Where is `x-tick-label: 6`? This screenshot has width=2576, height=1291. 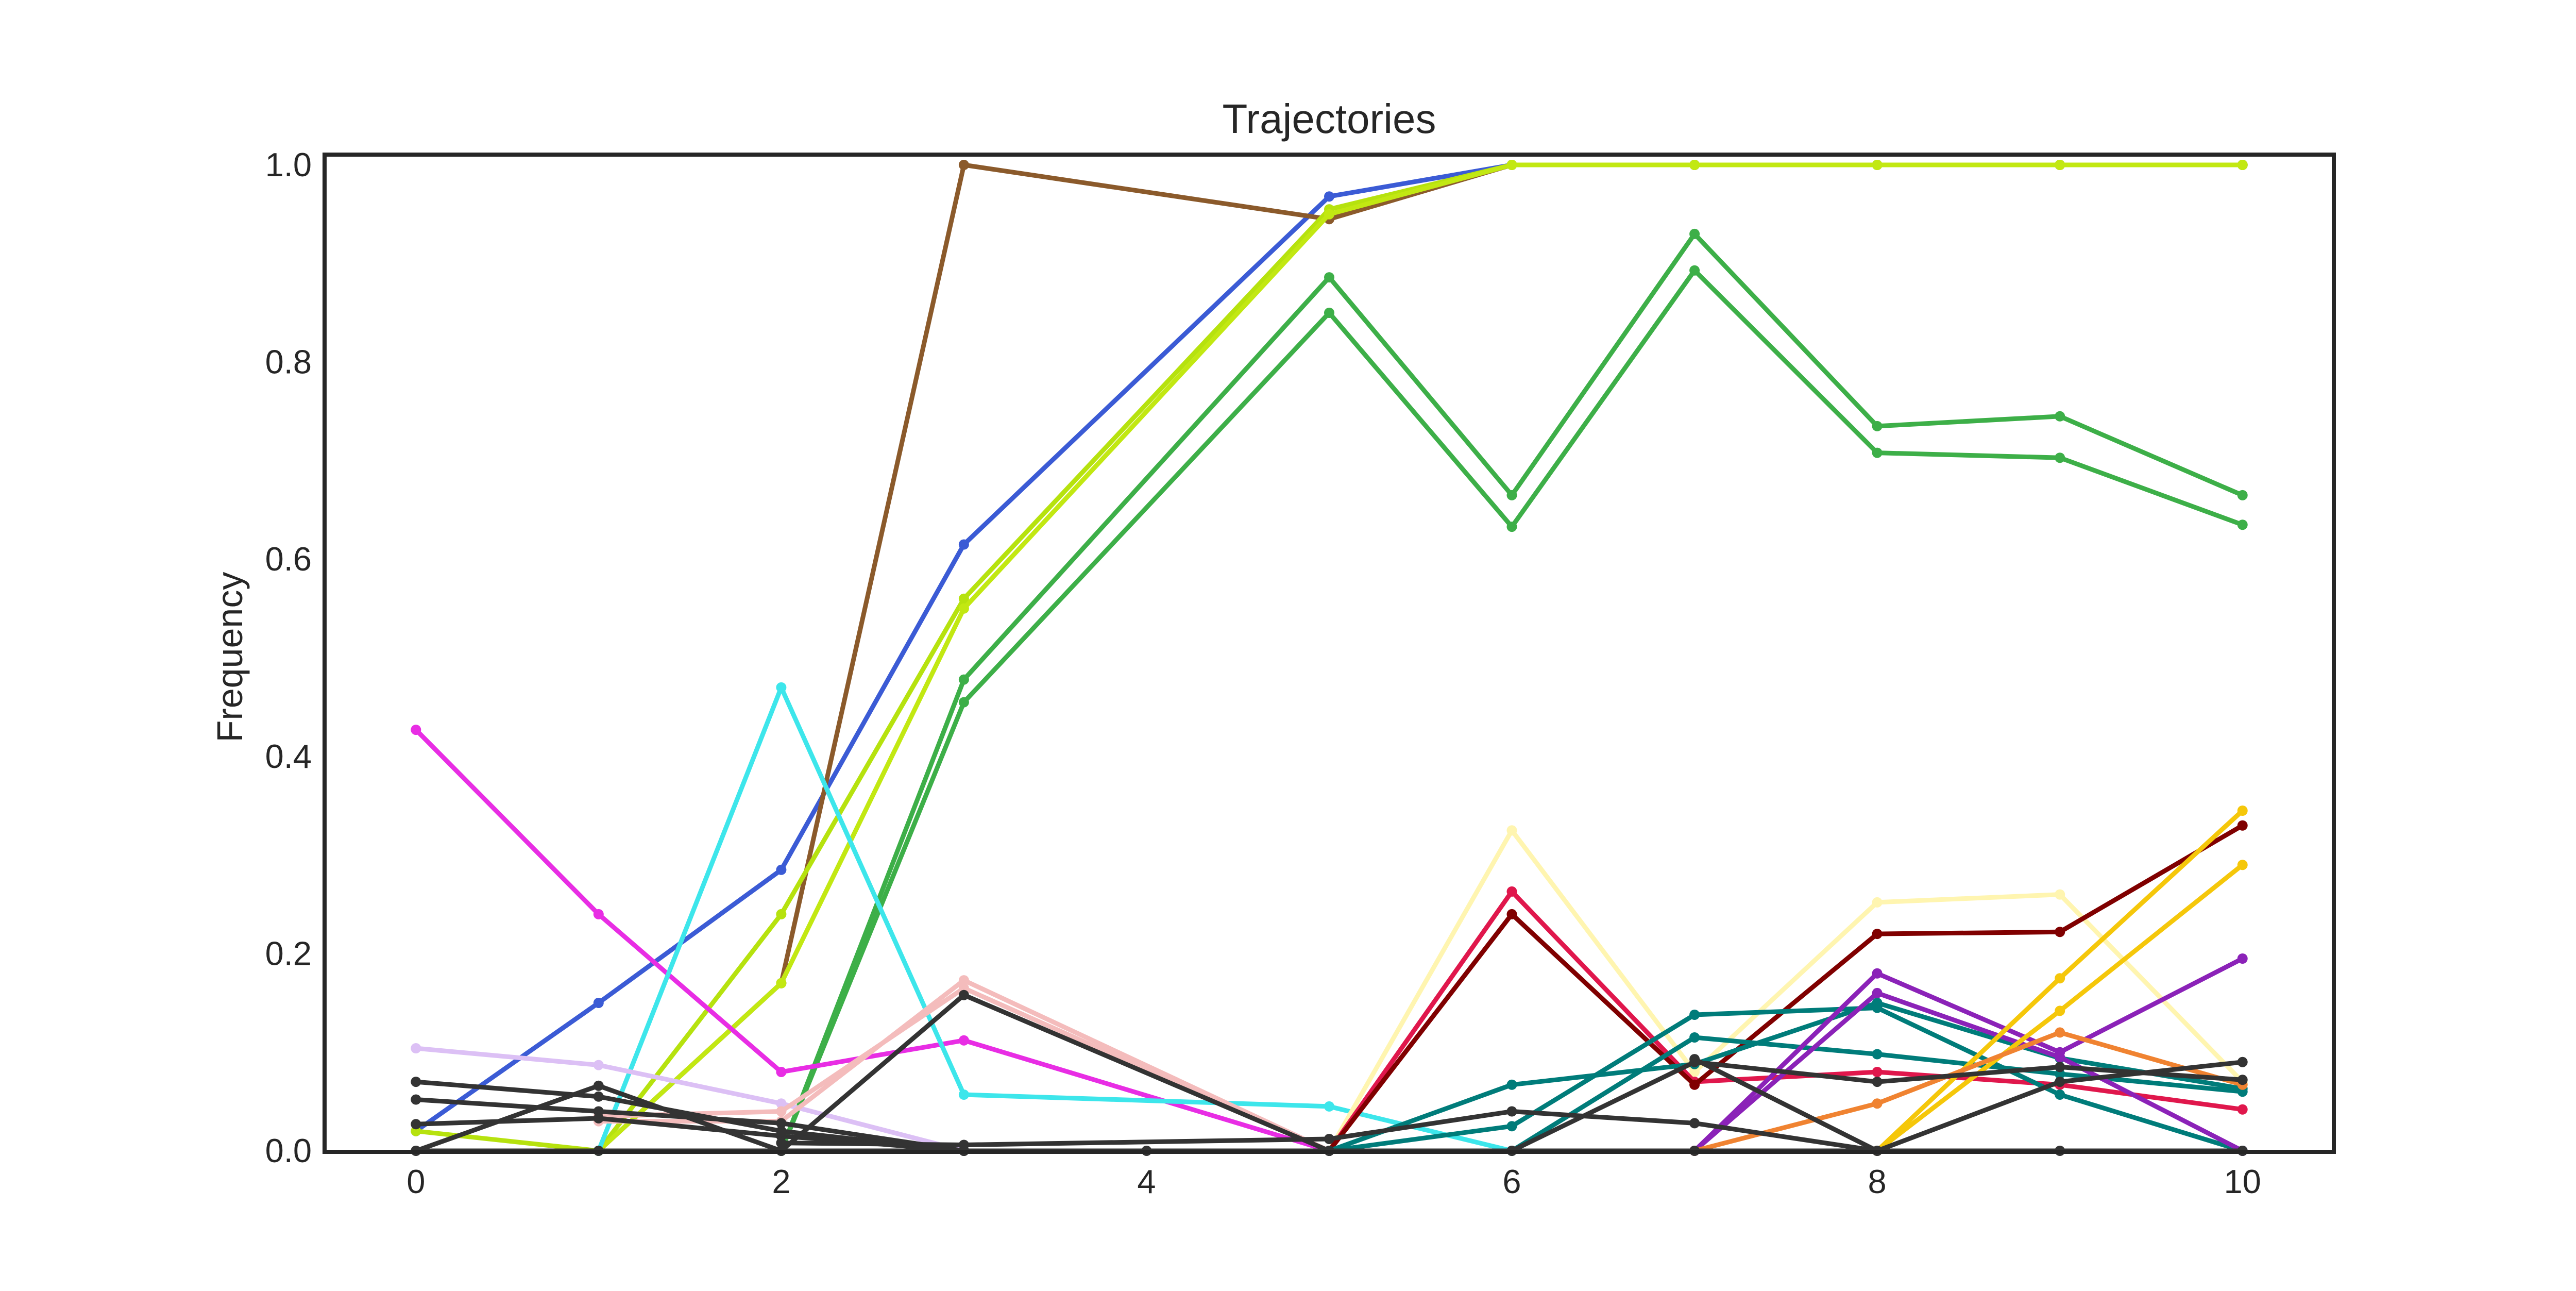
x-tick-label: 6 is located at coordinates (1511, 1181).